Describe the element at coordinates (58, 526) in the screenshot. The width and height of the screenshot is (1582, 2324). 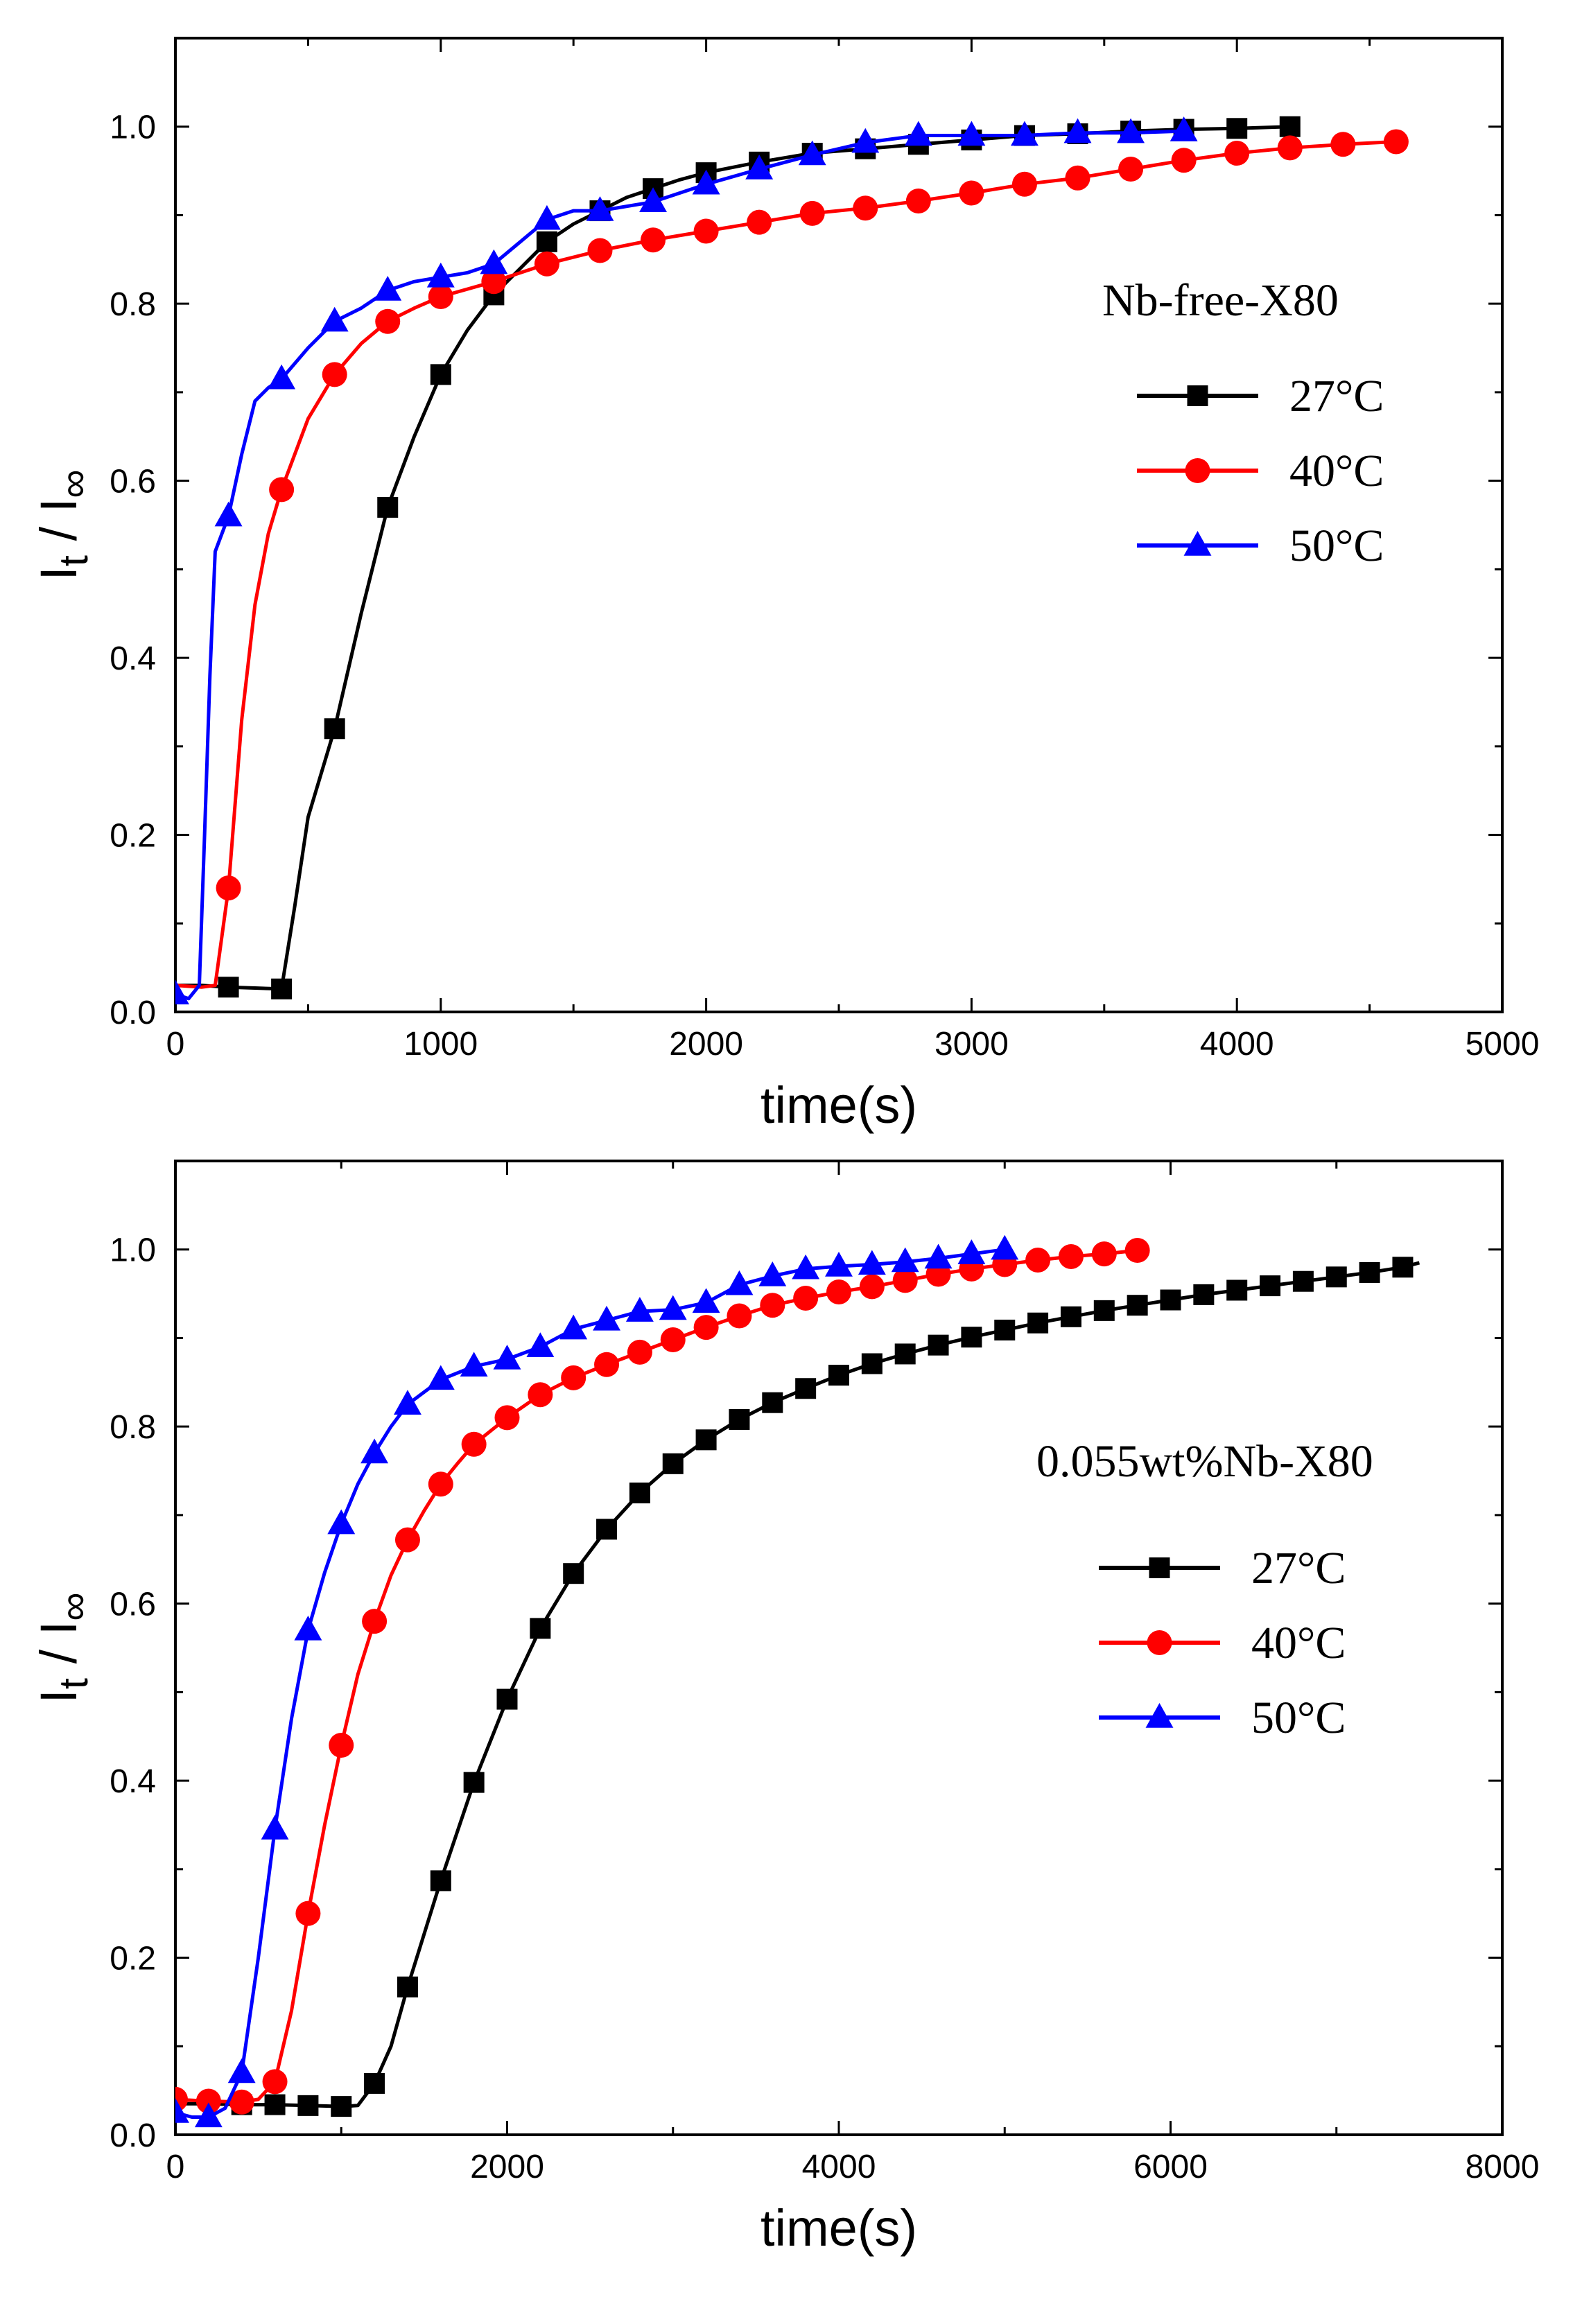
I see `y-axis-title-part: / I` at that location.